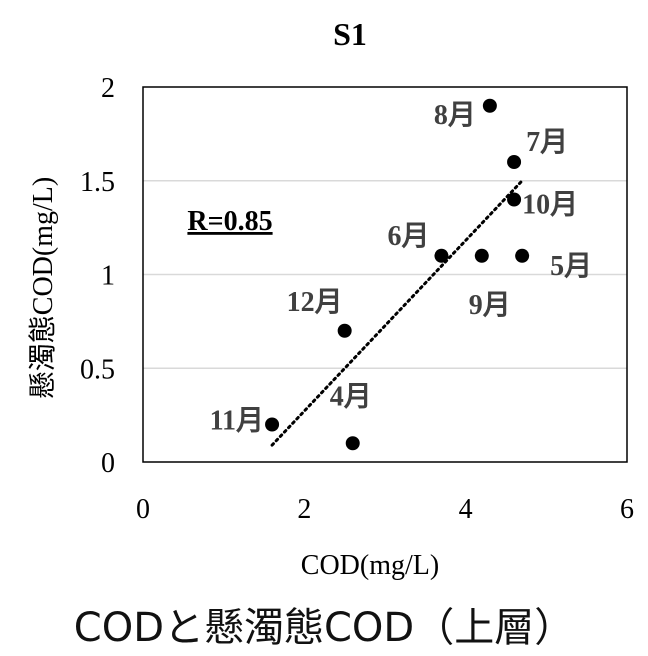  Describe the element at coordinates (97, 369) in the screenshot. I see `y-tick-label: 0.5` at that location.